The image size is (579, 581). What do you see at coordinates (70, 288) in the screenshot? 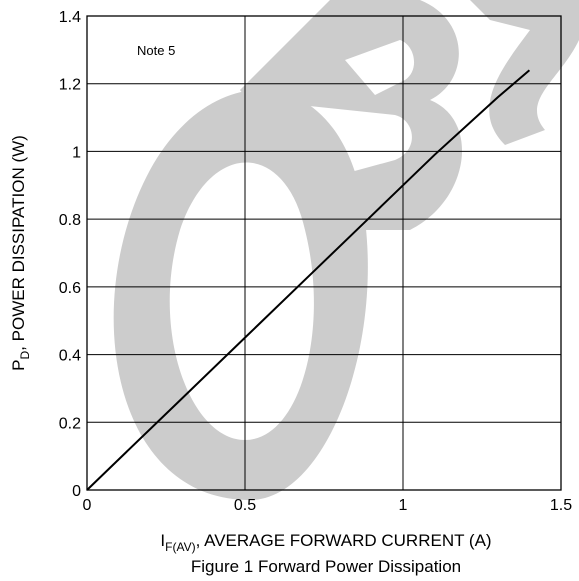
I see `y-tick-label: 0.6` at bounding box center [70, 288].